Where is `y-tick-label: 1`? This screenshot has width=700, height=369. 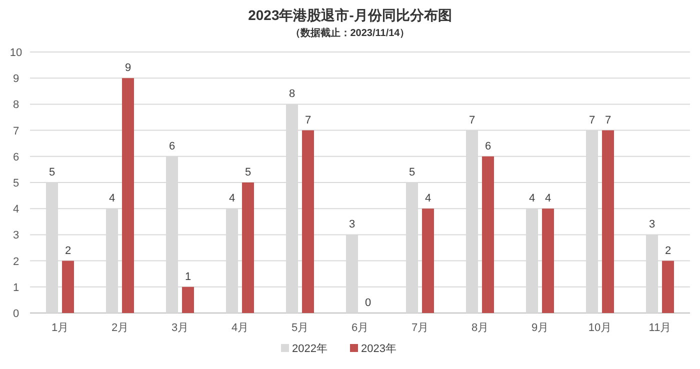 y-tick-label: 1 is located at coordinates (16, 288).